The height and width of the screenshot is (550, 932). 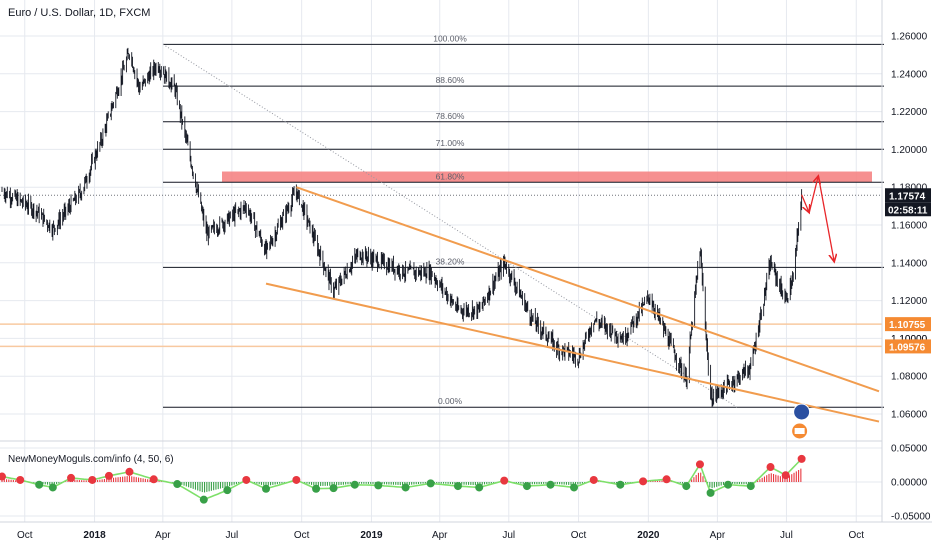 What do you see at coordinates (450, 143) in the screenshot?
I see `fib-level-label: 71.00%` at bounding box center [450, 143].